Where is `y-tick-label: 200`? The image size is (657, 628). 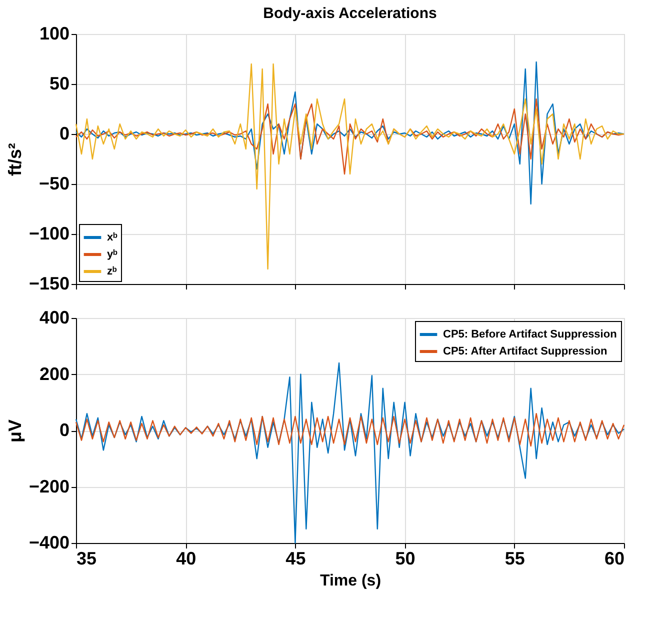 y-tick-label: 200 is located at coordinates (54, 374).